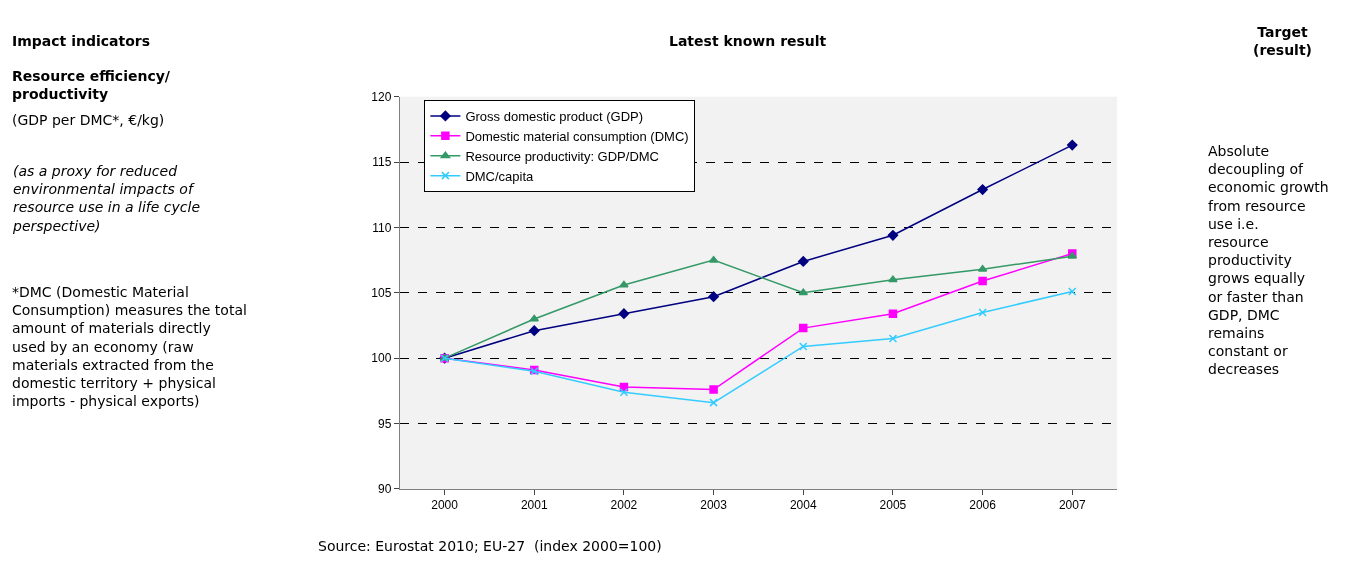 This screenshot has width=1369, height=561. What do you see at coordinates (748, 41) in the screenshot?
I see `text: Latest known result` at bounding box center [748, 41].